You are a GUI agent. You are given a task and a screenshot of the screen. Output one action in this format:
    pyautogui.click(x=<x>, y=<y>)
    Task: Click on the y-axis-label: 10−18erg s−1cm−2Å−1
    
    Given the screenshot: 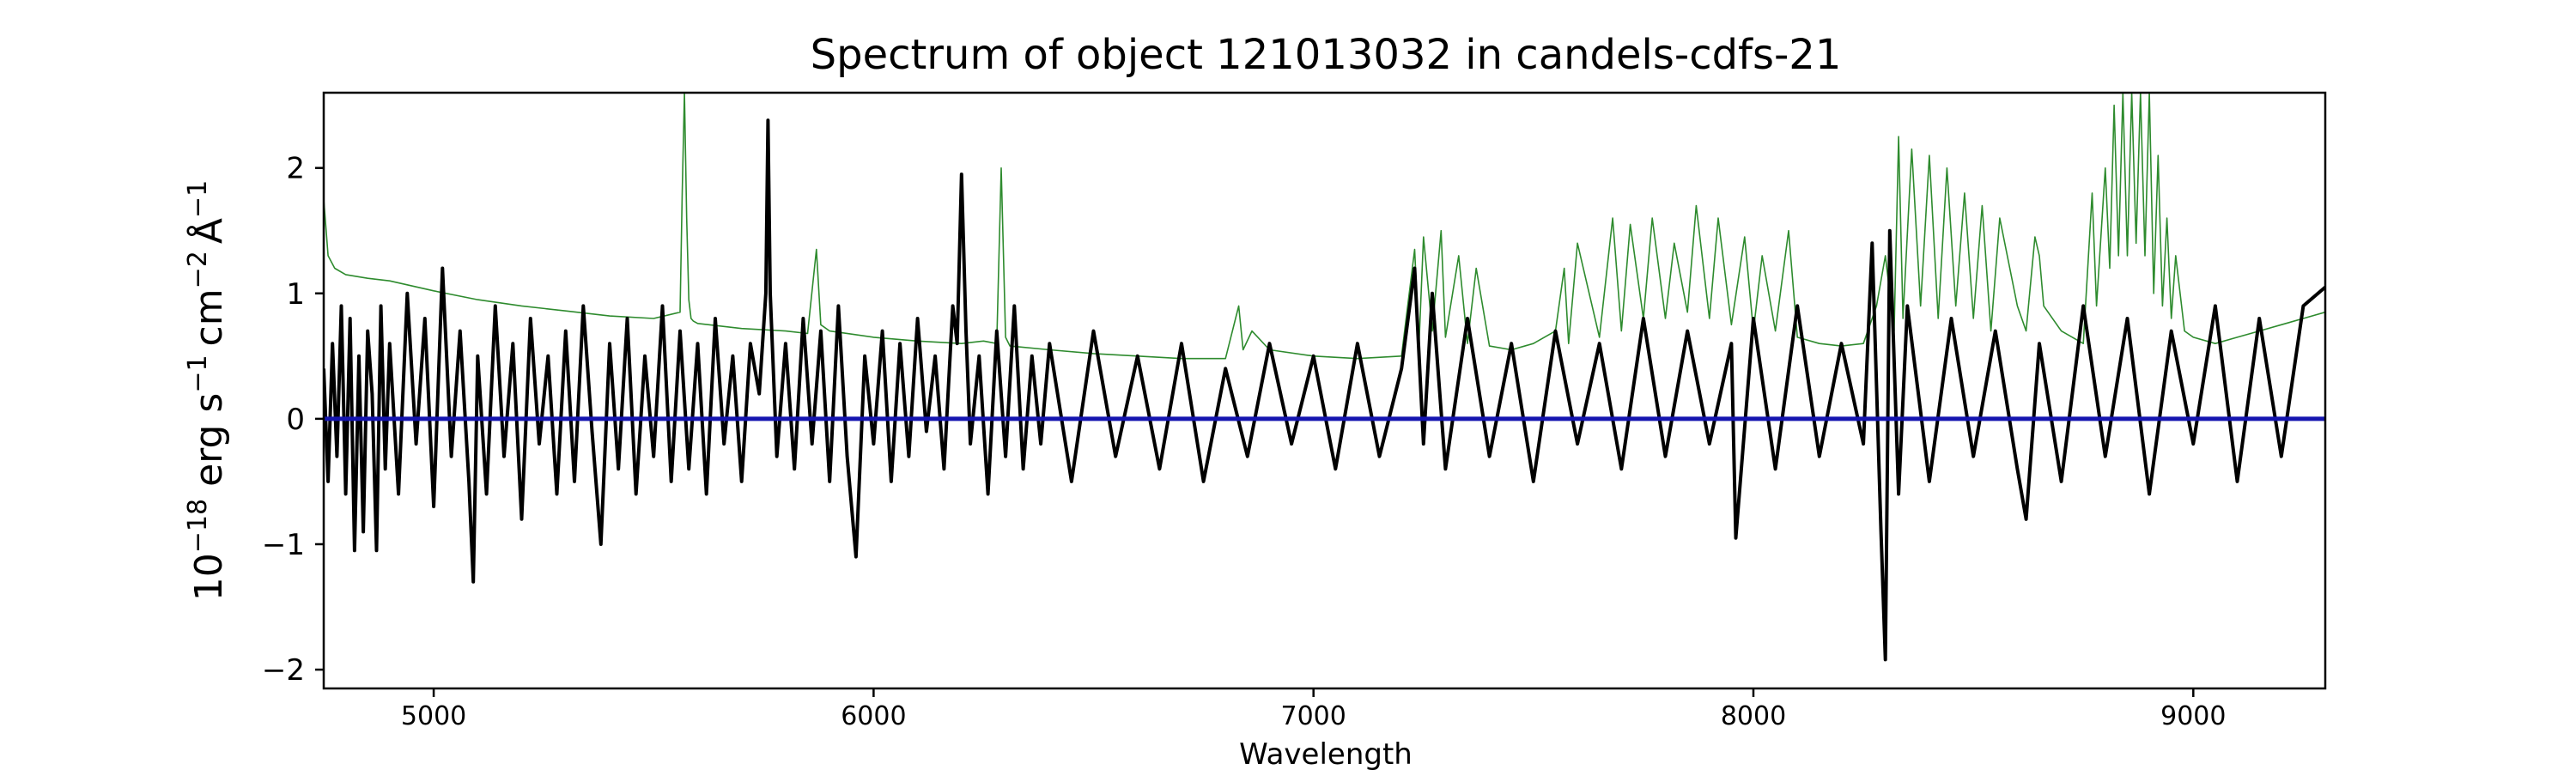 What is the action you would take?
    pyautogui.click(x=207, y=390)
    